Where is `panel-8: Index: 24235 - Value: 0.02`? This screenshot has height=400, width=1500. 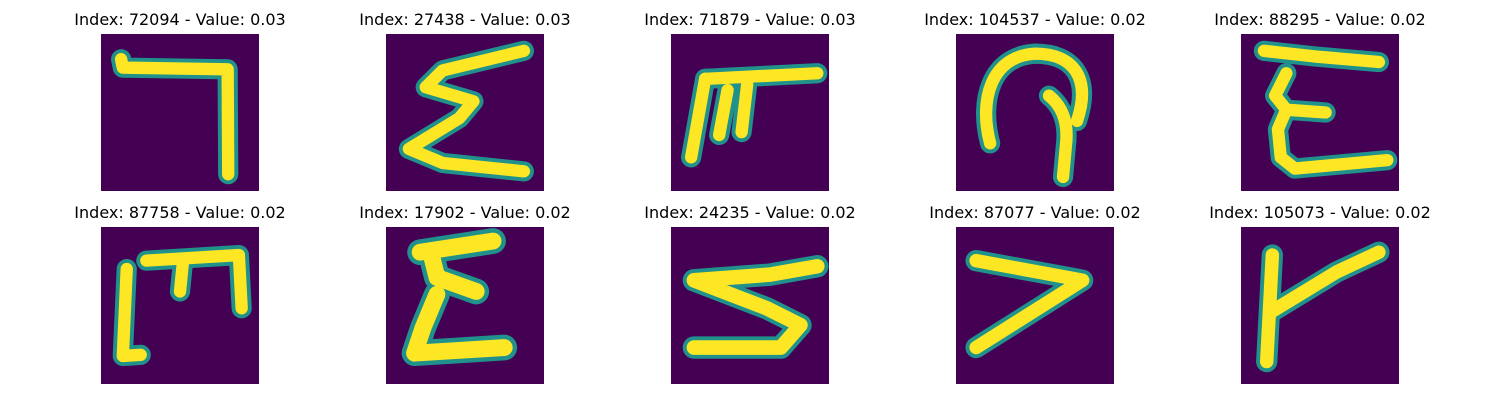 panel-8: Index: 24235 - Value: 0.02 is located at coordinates (750, 288).